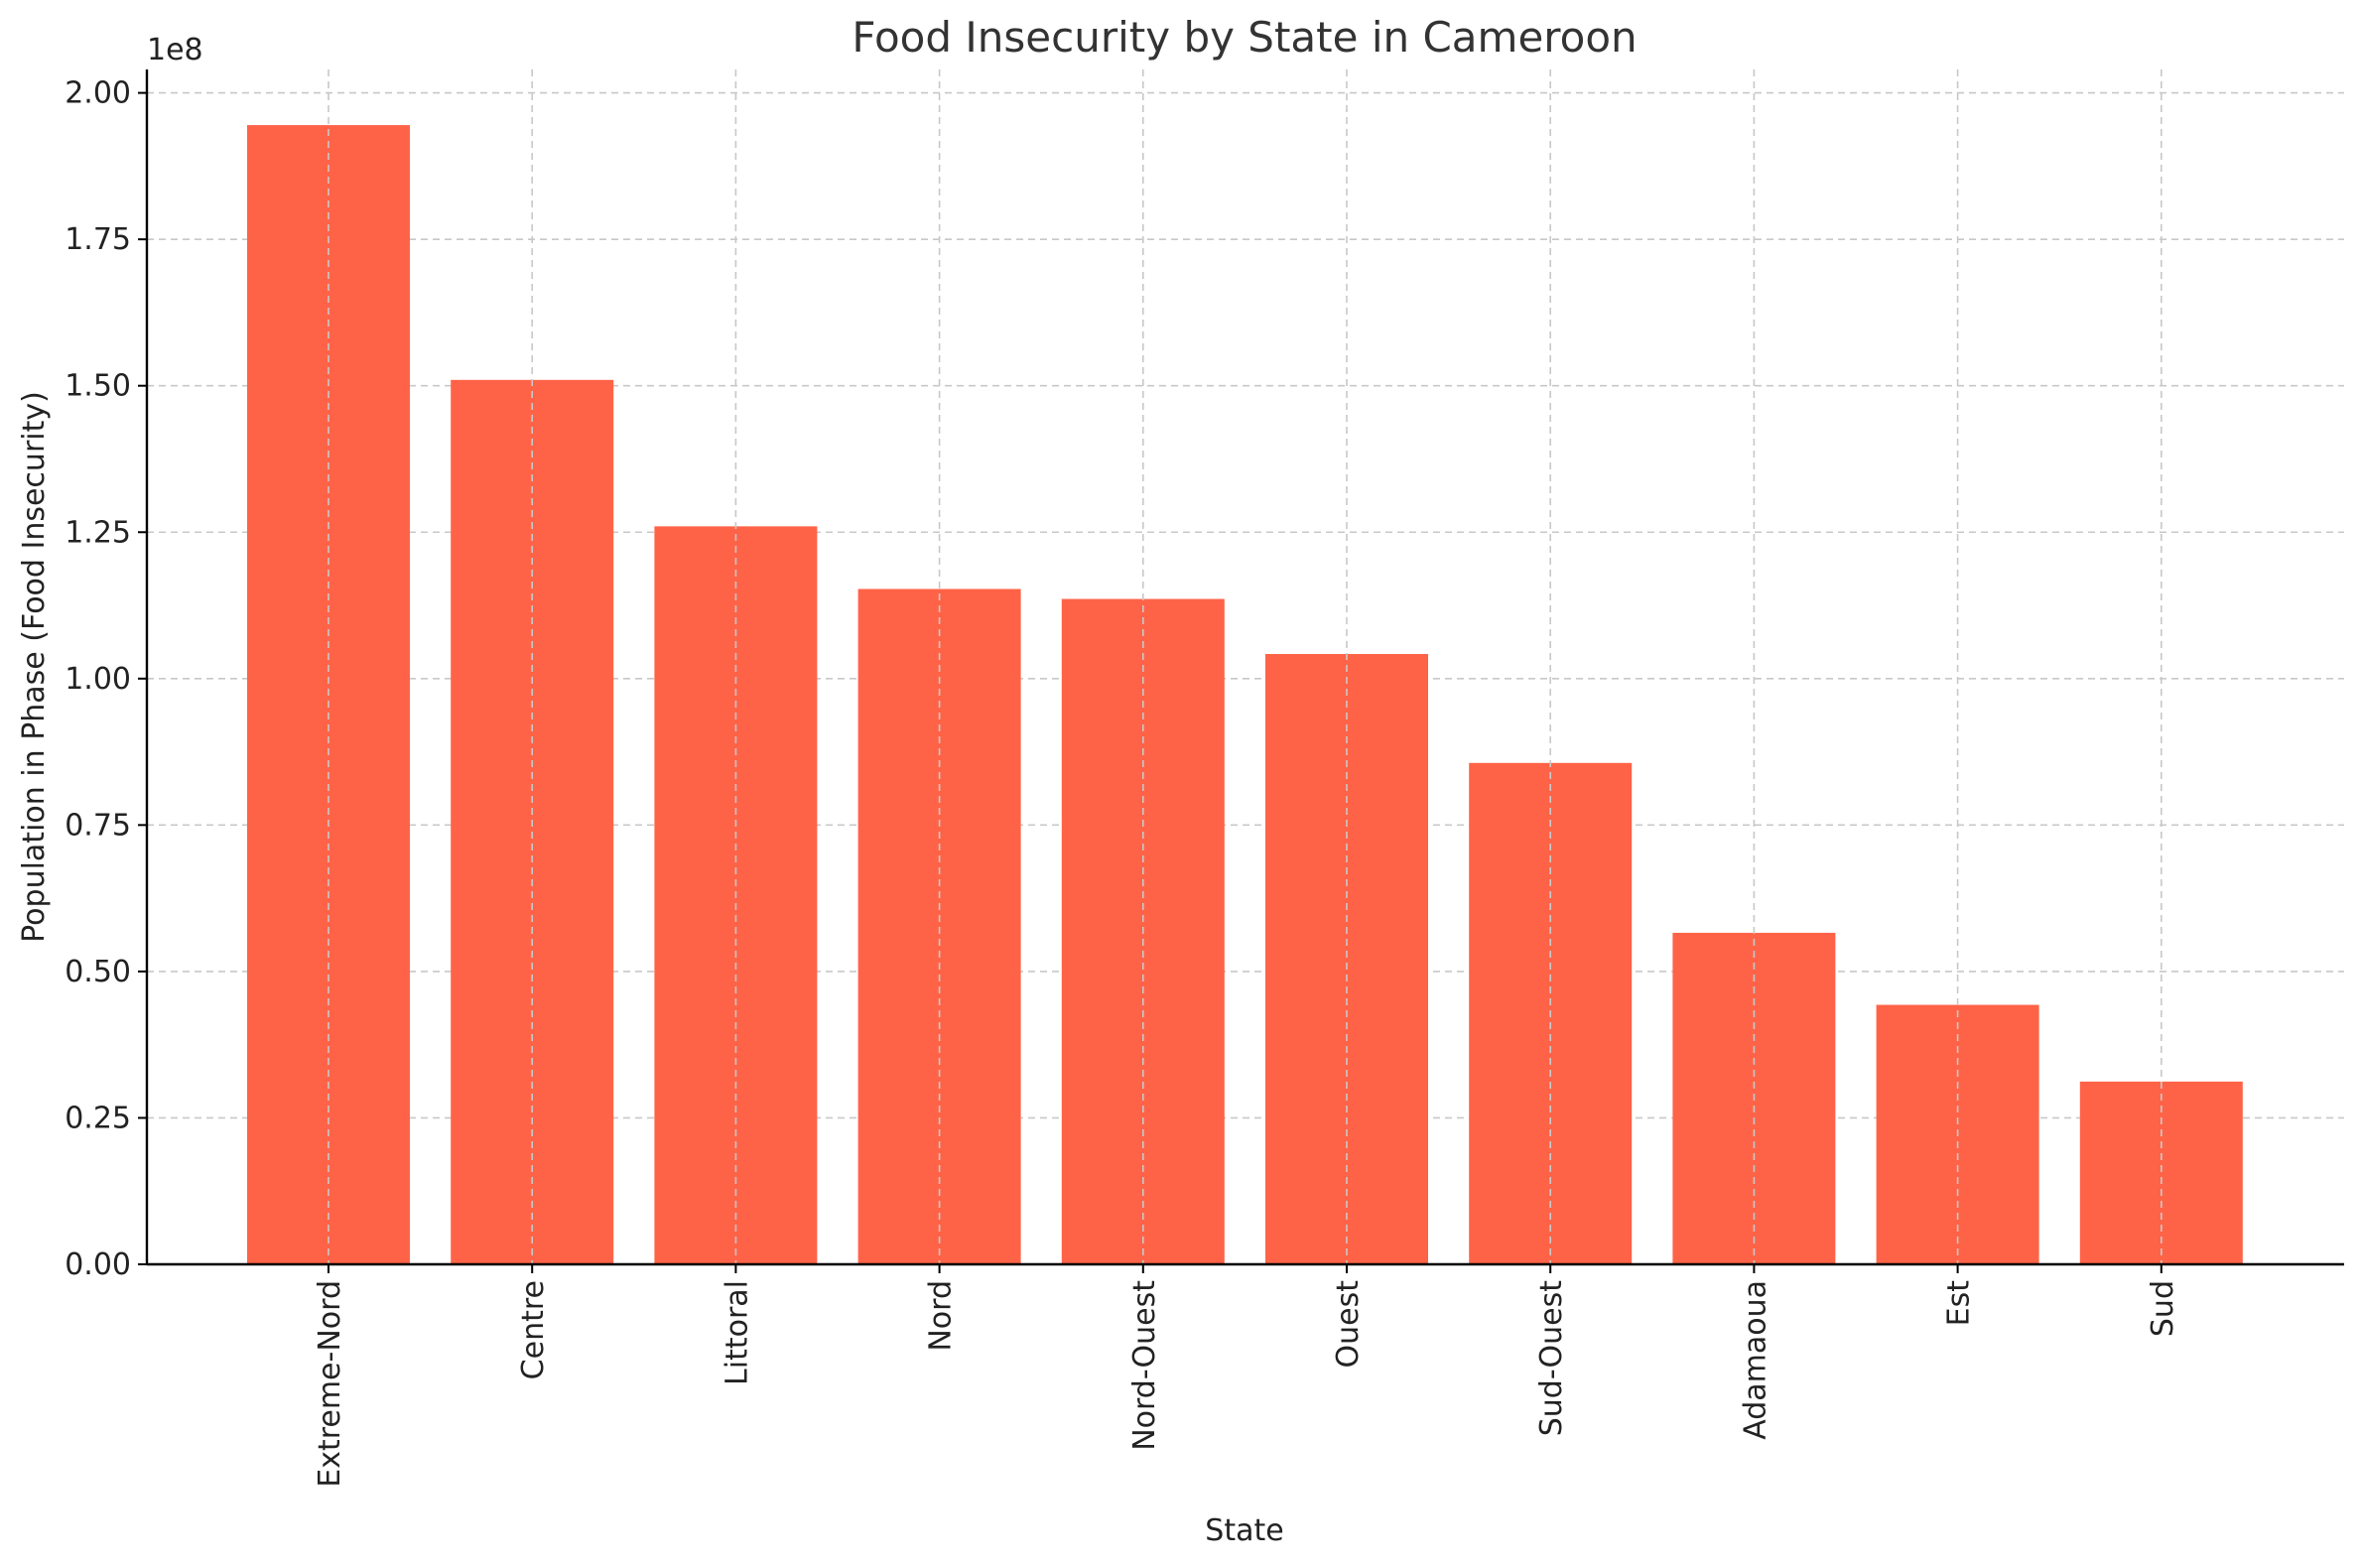 This screenshot has width=2361, height=1568. I want to click on x-tick-label: Adamaoua, so click(1755, 1360).